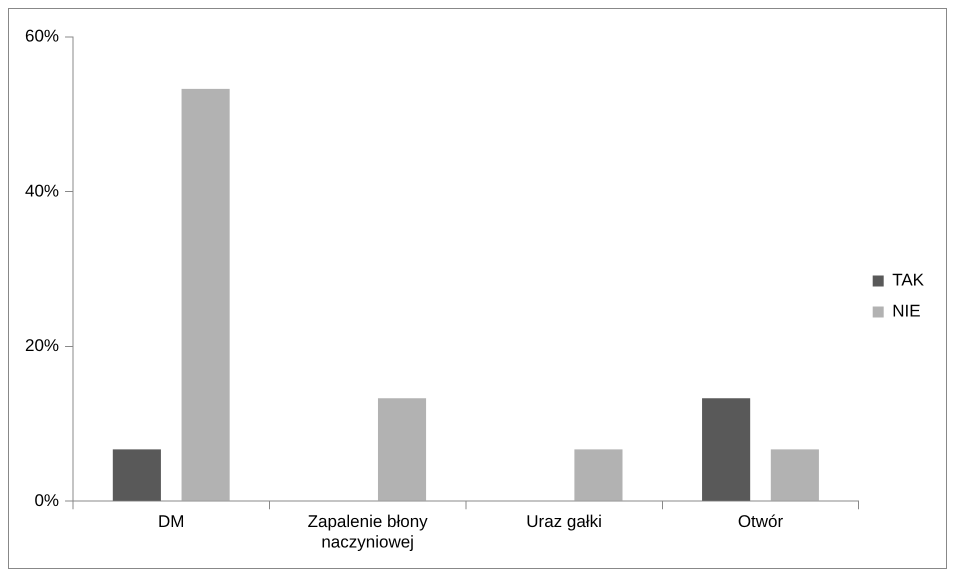 The image size is (957, 579). What do you see at coordinates (906, 311) in the screenshot?
I see `legend-label: NIE` at bounding box center [906, 311].